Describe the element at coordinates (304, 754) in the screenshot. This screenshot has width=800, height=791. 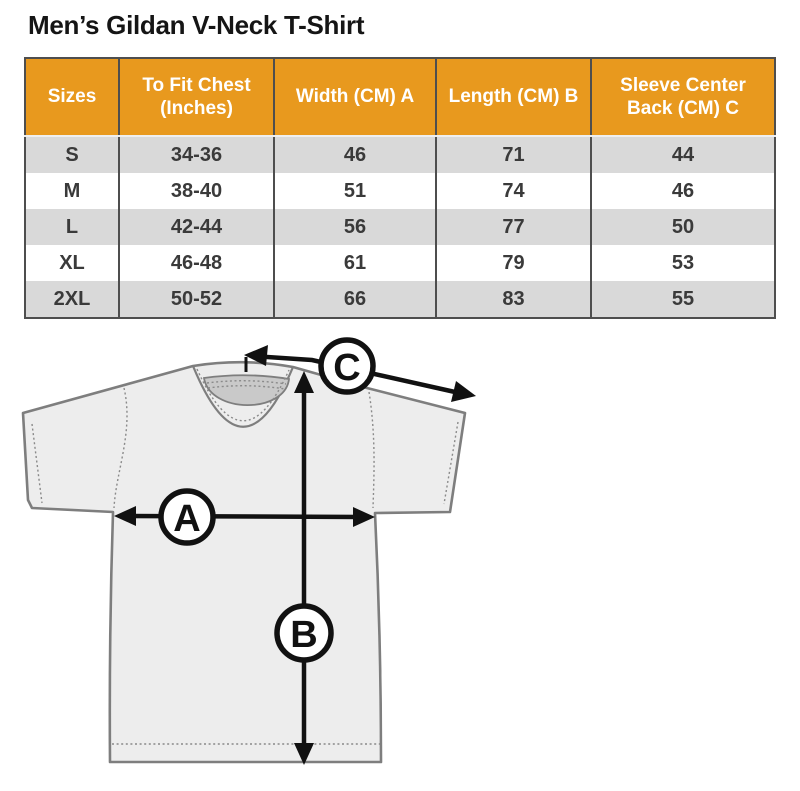
I see `length-arrowhead-bottom` at that location.